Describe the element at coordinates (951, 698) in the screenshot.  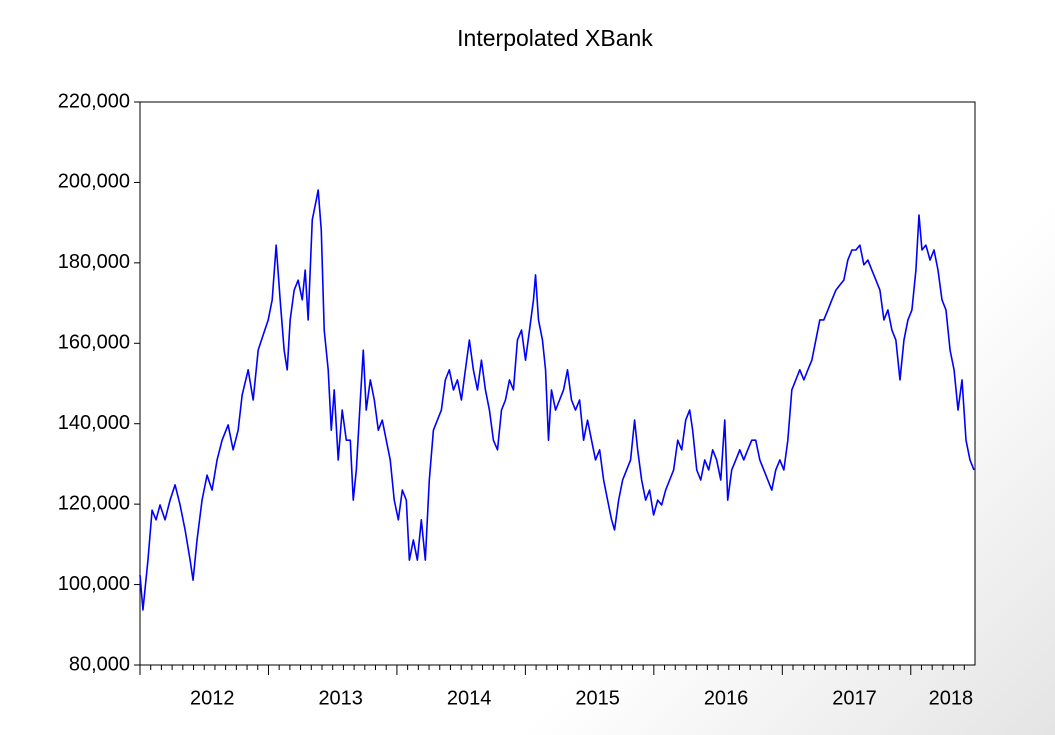
I see `x-tick-label: 2018` at that location.